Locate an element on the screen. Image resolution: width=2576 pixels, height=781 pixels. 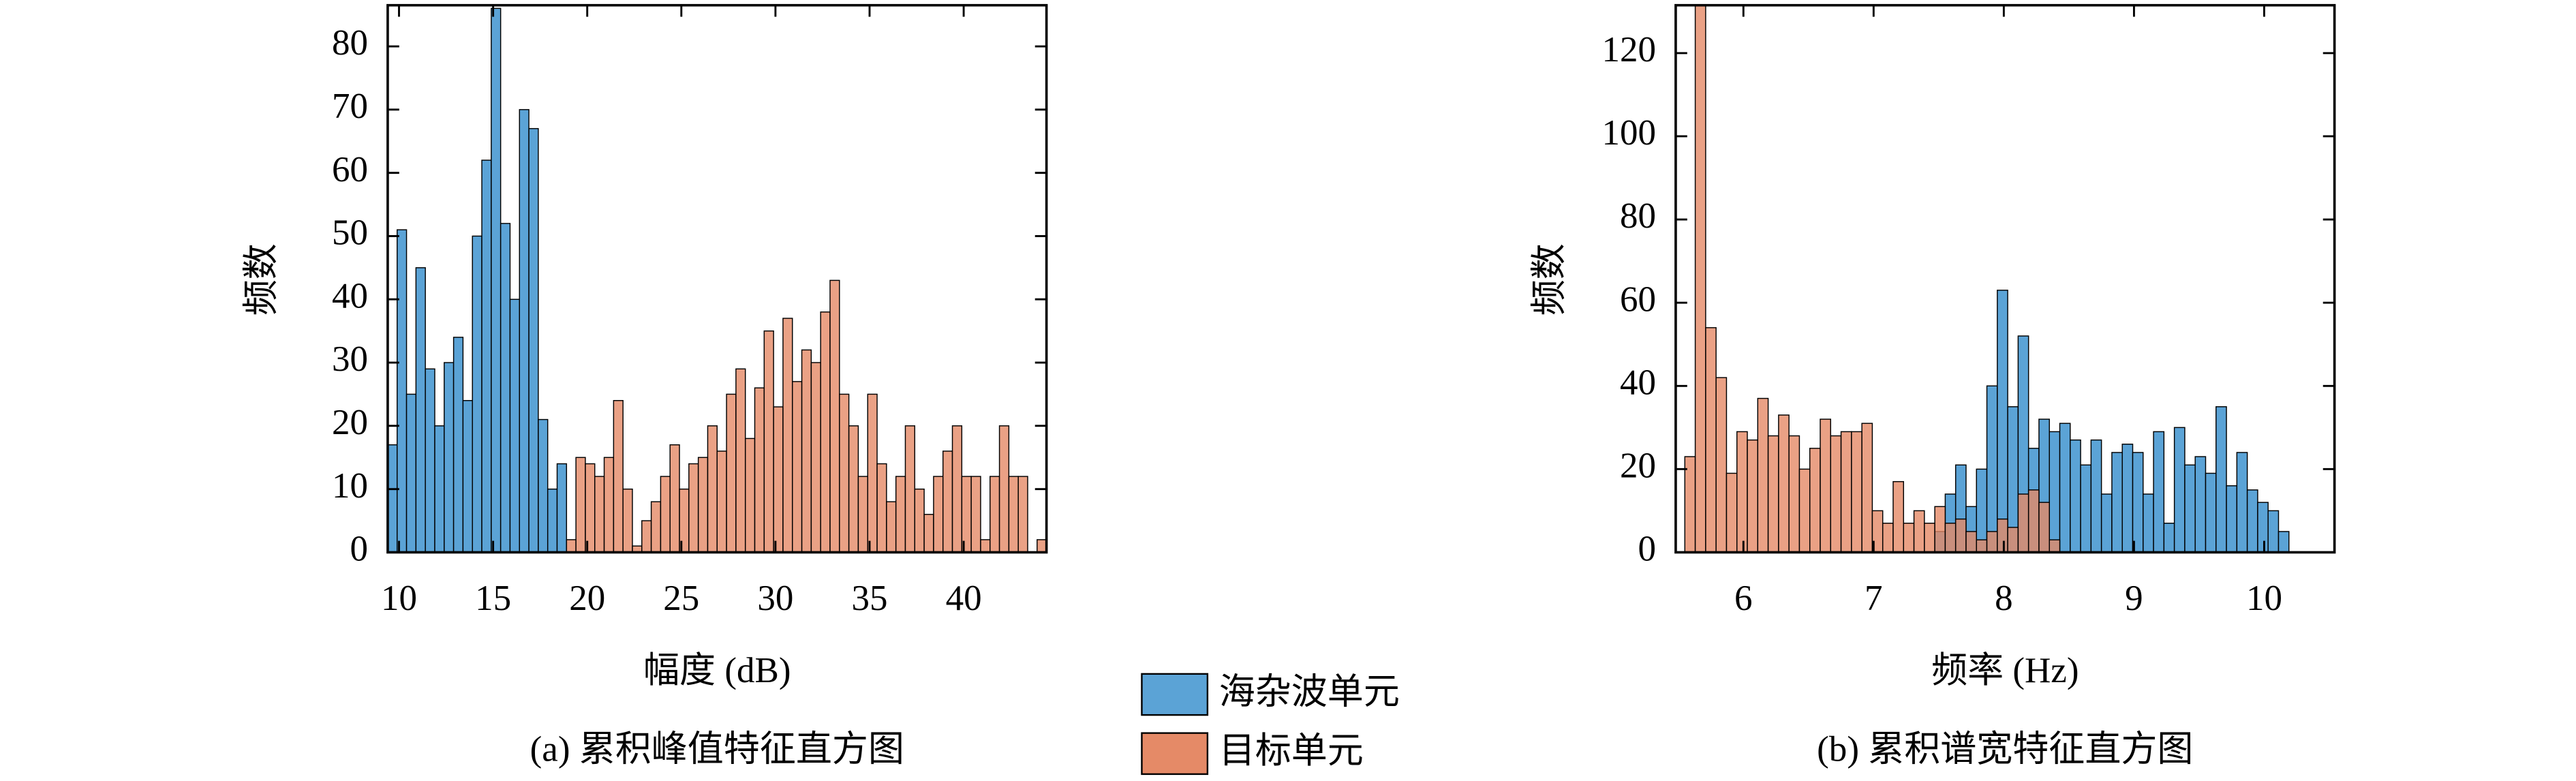
x-tick-label: 15 is located at coordinates (493, 599).